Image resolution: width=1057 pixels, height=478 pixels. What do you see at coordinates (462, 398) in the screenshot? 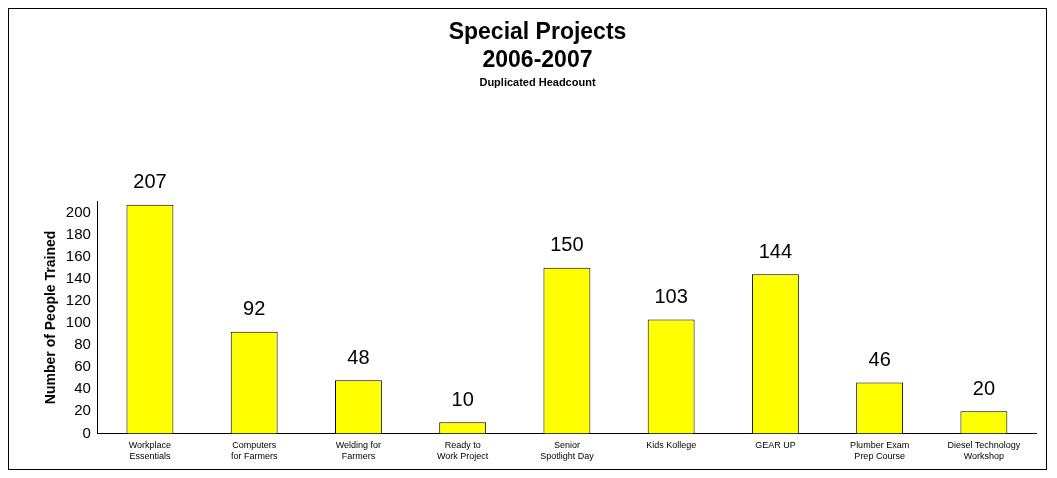
I see `data-label: 10` at bounding box center [462, 398].